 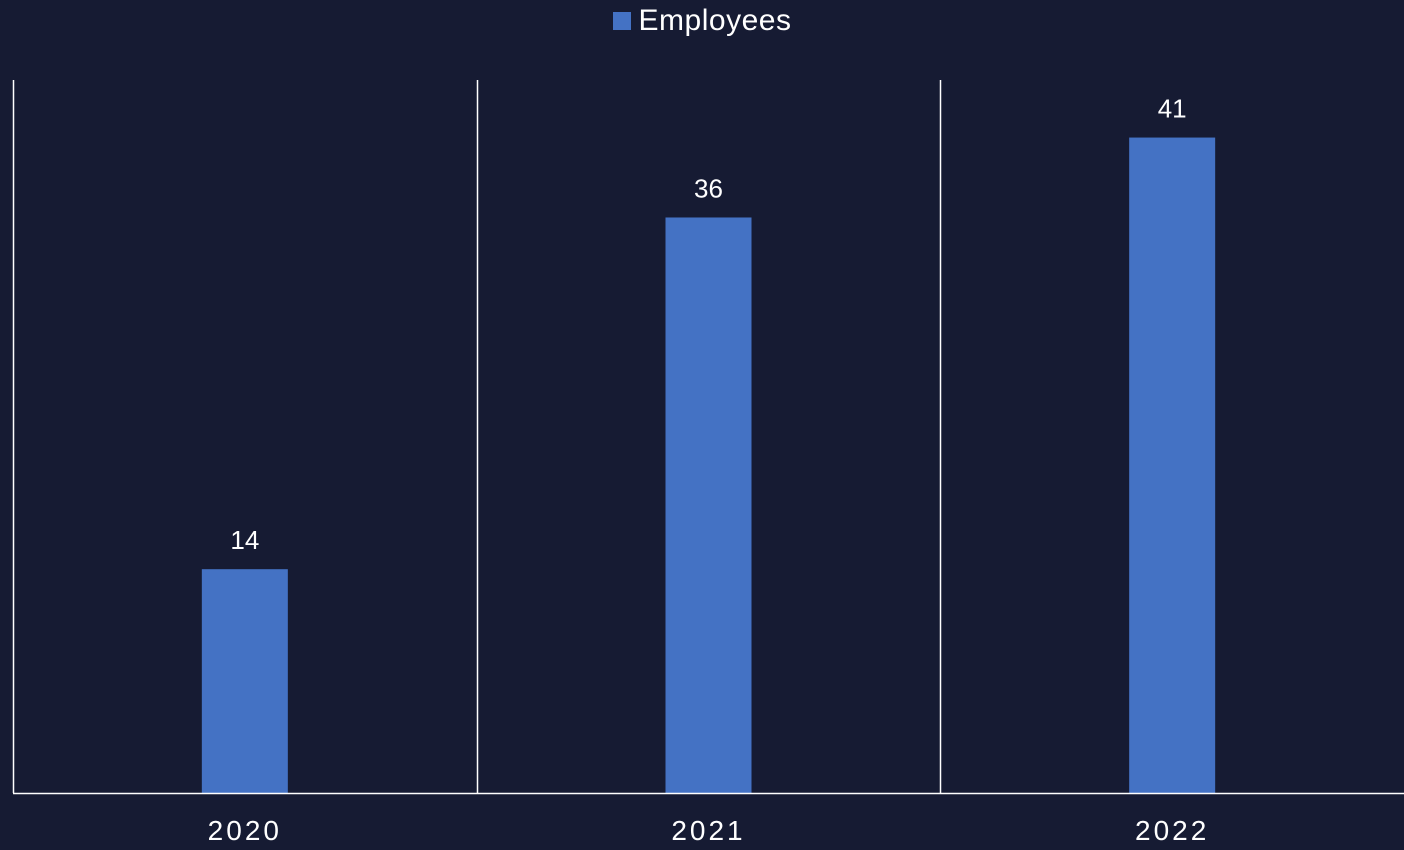 I want to click on bar-2022, so click(x=1172, y=465).